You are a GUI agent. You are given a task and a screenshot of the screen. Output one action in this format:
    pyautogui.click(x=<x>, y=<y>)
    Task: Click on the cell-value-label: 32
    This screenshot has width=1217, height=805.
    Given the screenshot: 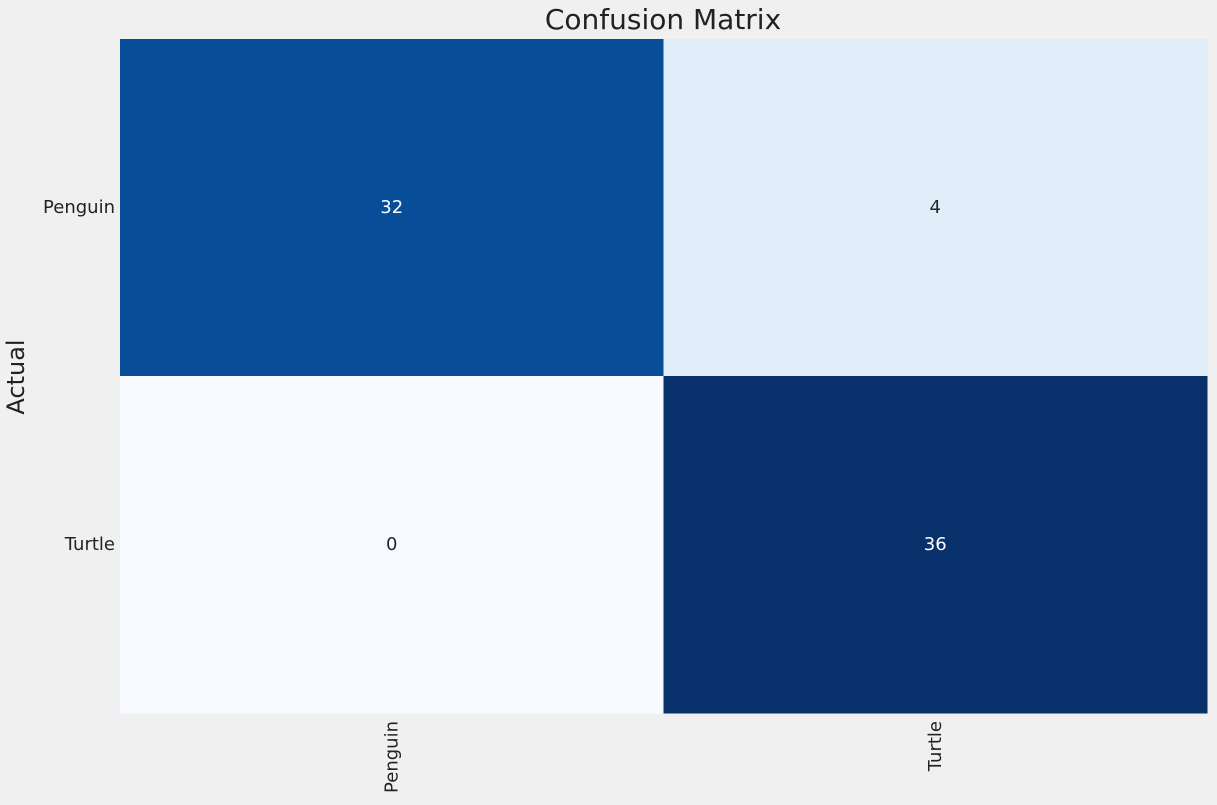 What is the action you would take?
    pyautogui.click(x=391, y=207)
    